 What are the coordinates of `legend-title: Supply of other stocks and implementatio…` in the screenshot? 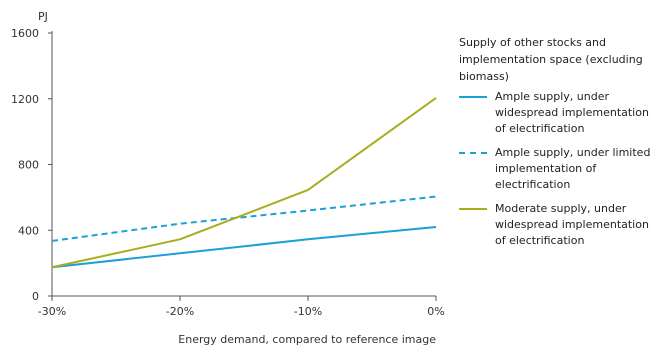 It's located at (551, 59).